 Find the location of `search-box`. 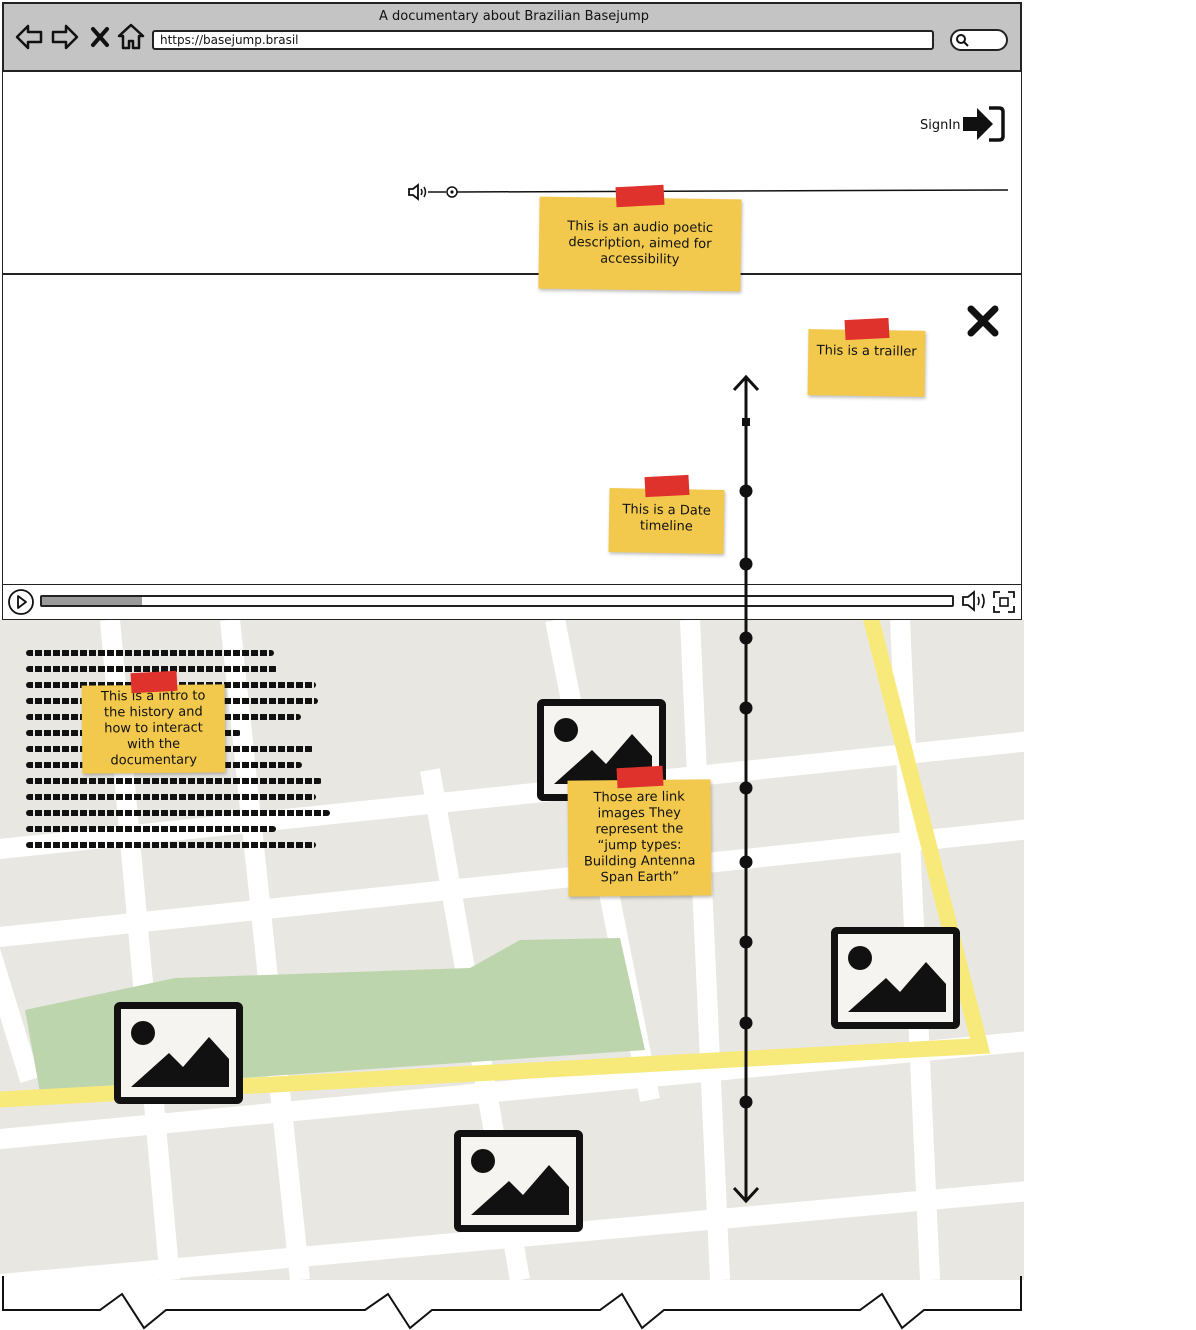

search-box is located at coordinates (979, 40).